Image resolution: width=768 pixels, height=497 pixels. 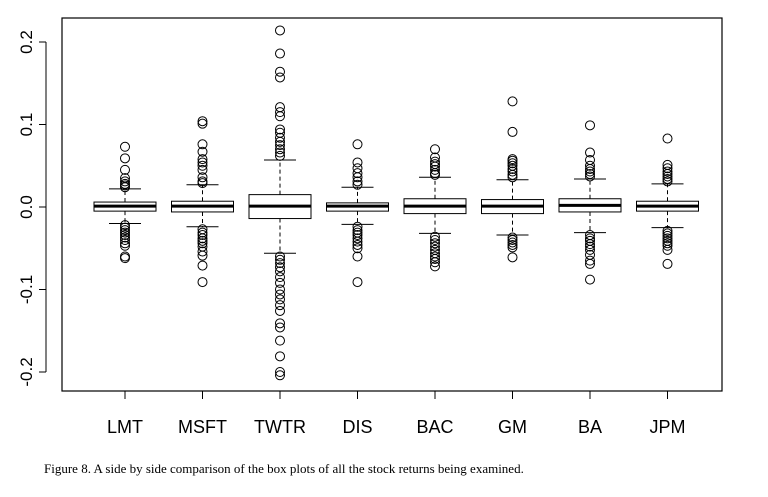 What do you see at coordinates (434, 427) in the screenshot?
I see `x-tick-label-bac: BAC` at bounding box center [434, 427].